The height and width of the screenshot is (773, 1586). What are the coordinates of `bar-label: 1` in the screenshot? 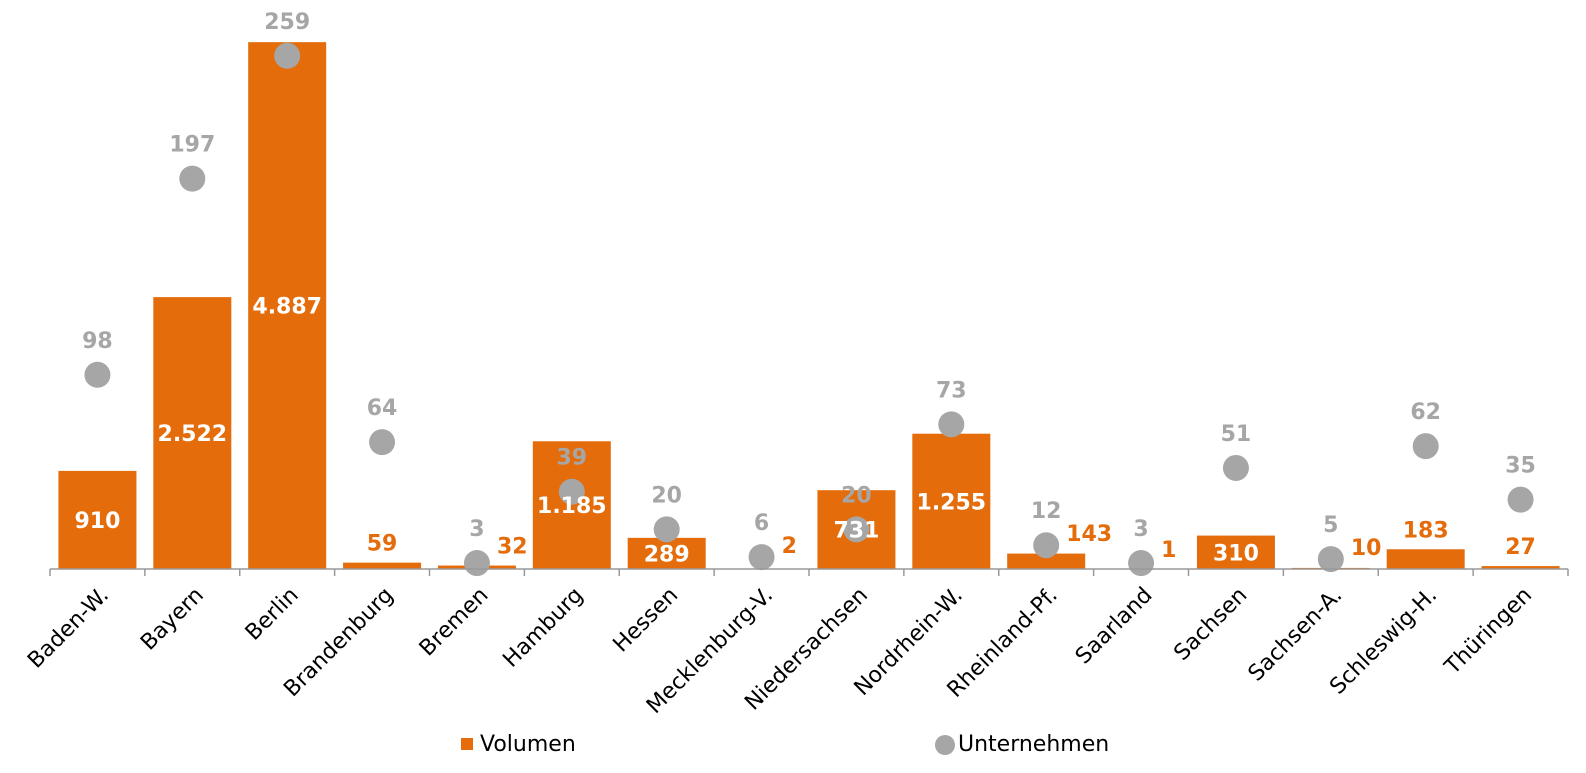 It's located at (1168, 550).